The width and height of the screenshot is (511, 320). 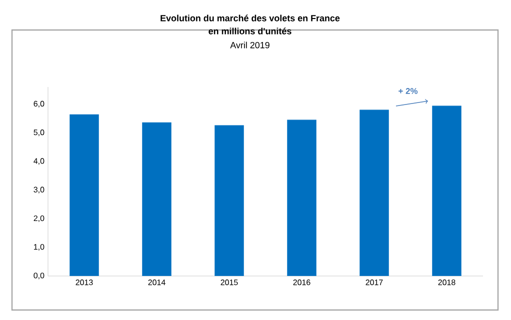 What do you see at coordinates (408, 91) in the screenshot?
I see `annotation: + 2%` at bounding box center [408, 91].